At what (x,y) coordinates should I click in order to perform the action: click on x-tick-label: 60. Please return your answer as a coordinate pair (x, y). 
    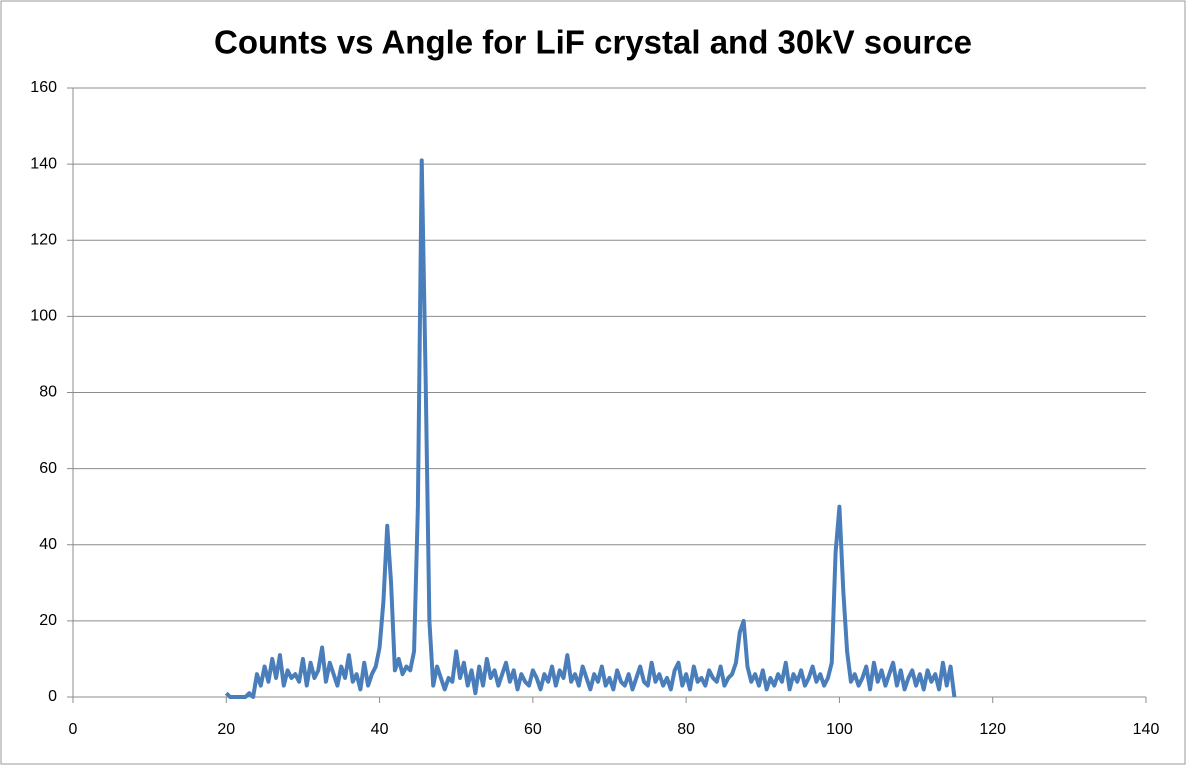
    Looking at the image, I should click on (533, 729).